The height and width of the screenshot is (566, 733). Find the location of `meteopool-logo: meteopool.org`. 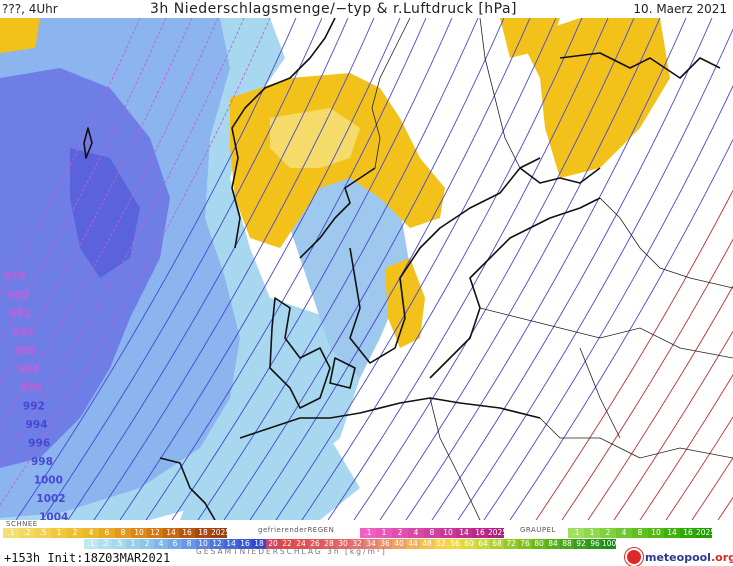

meteopool-logo: meteopool.org is located at coordinates (679, 557).